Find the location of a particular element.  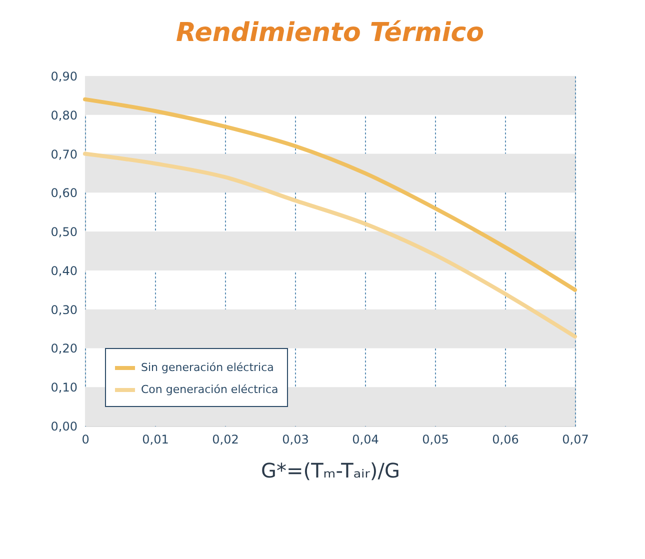

x-tick-label: 0,05 is located at coordinates (435, 439).